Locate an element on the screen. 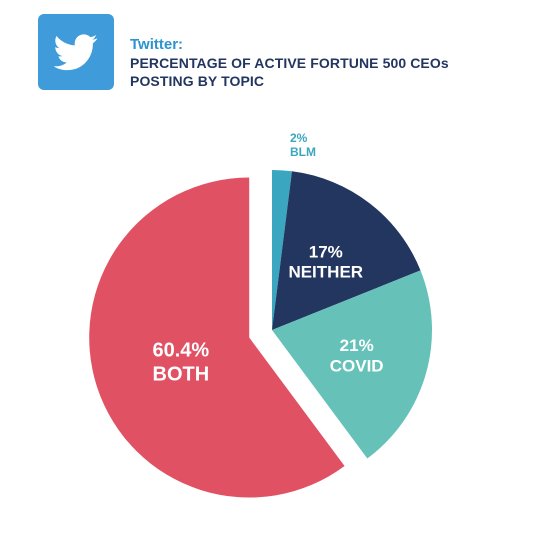 The image size is (534, 534). pie-slice-covid is located at coordinates (352, 364).